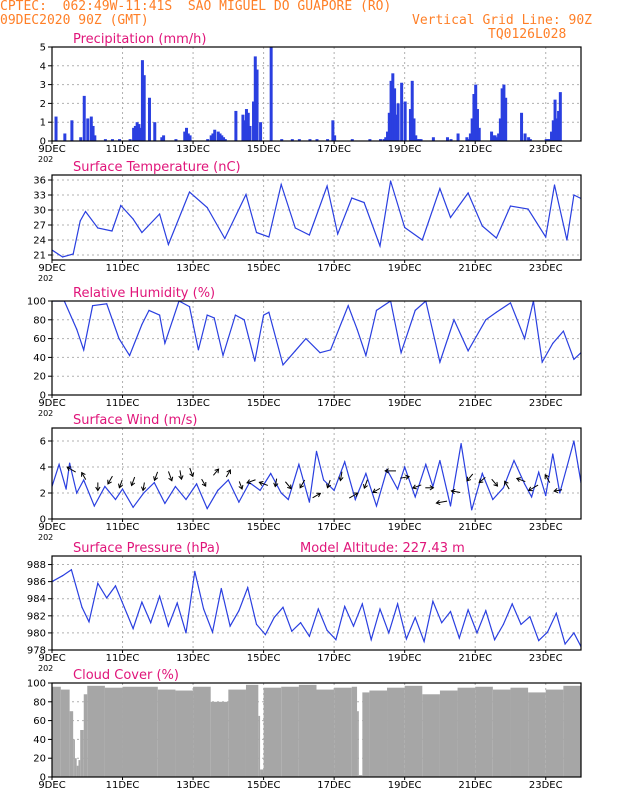  Describe the element at coordinates (39, 256) in the screenshot. I see `y-tick-label: 21` at that location.